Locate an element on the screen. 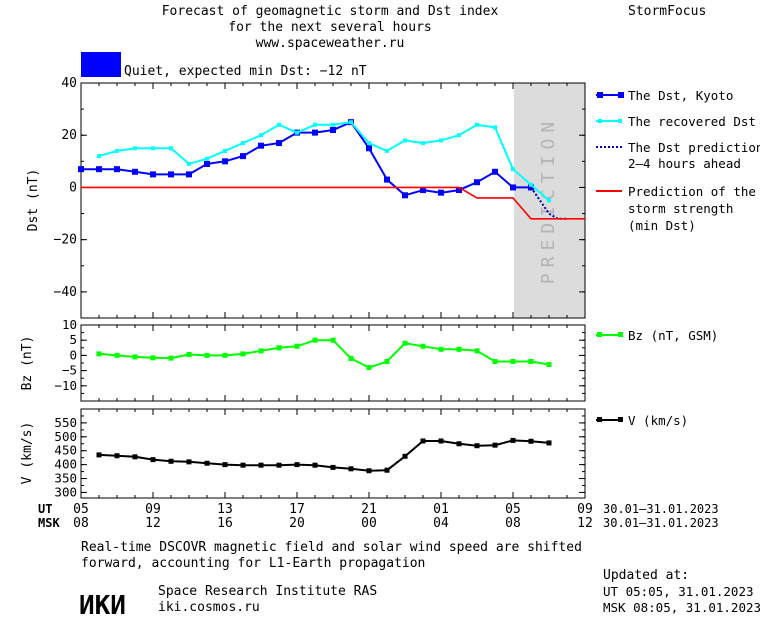  ut-date-range: 30.01–31.01.2023 is located at coordinates (661, 509).